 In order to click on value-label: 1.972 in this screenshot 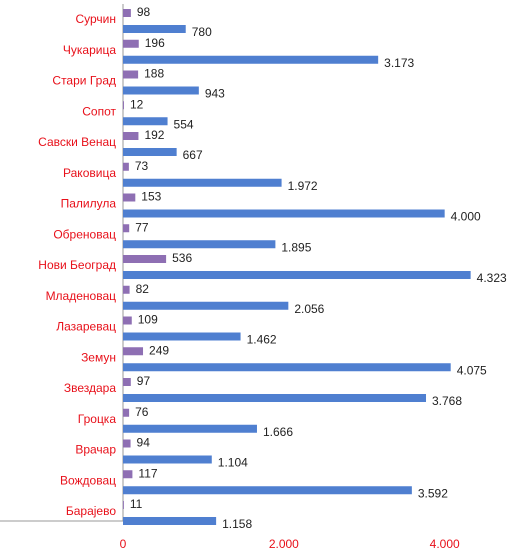, I will do `click(303, 186)`.